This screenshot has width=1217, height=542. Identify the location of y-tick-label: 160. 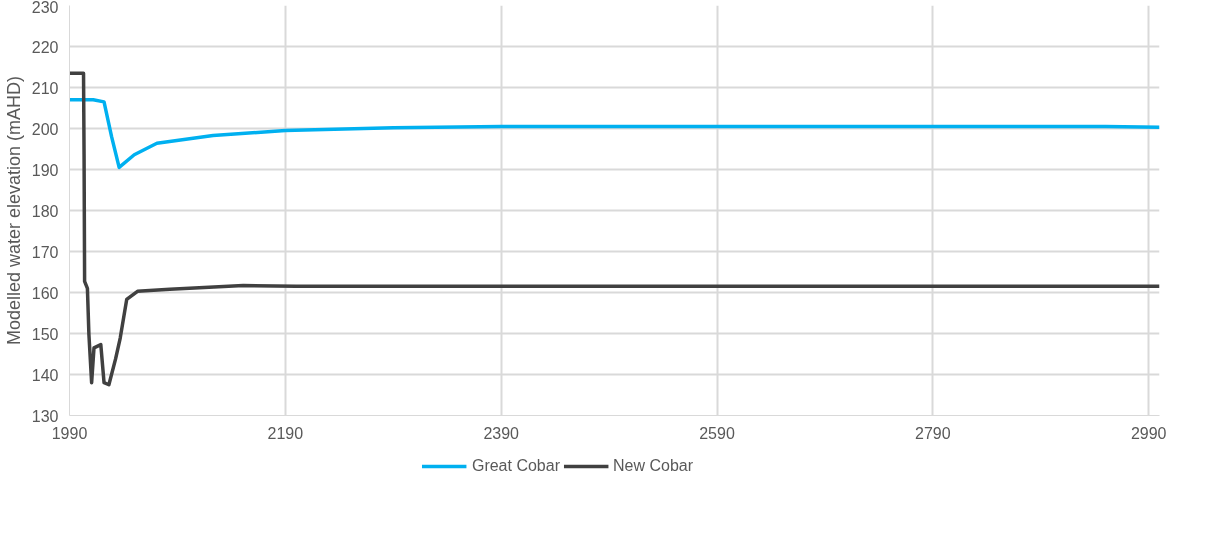
(45, 293).